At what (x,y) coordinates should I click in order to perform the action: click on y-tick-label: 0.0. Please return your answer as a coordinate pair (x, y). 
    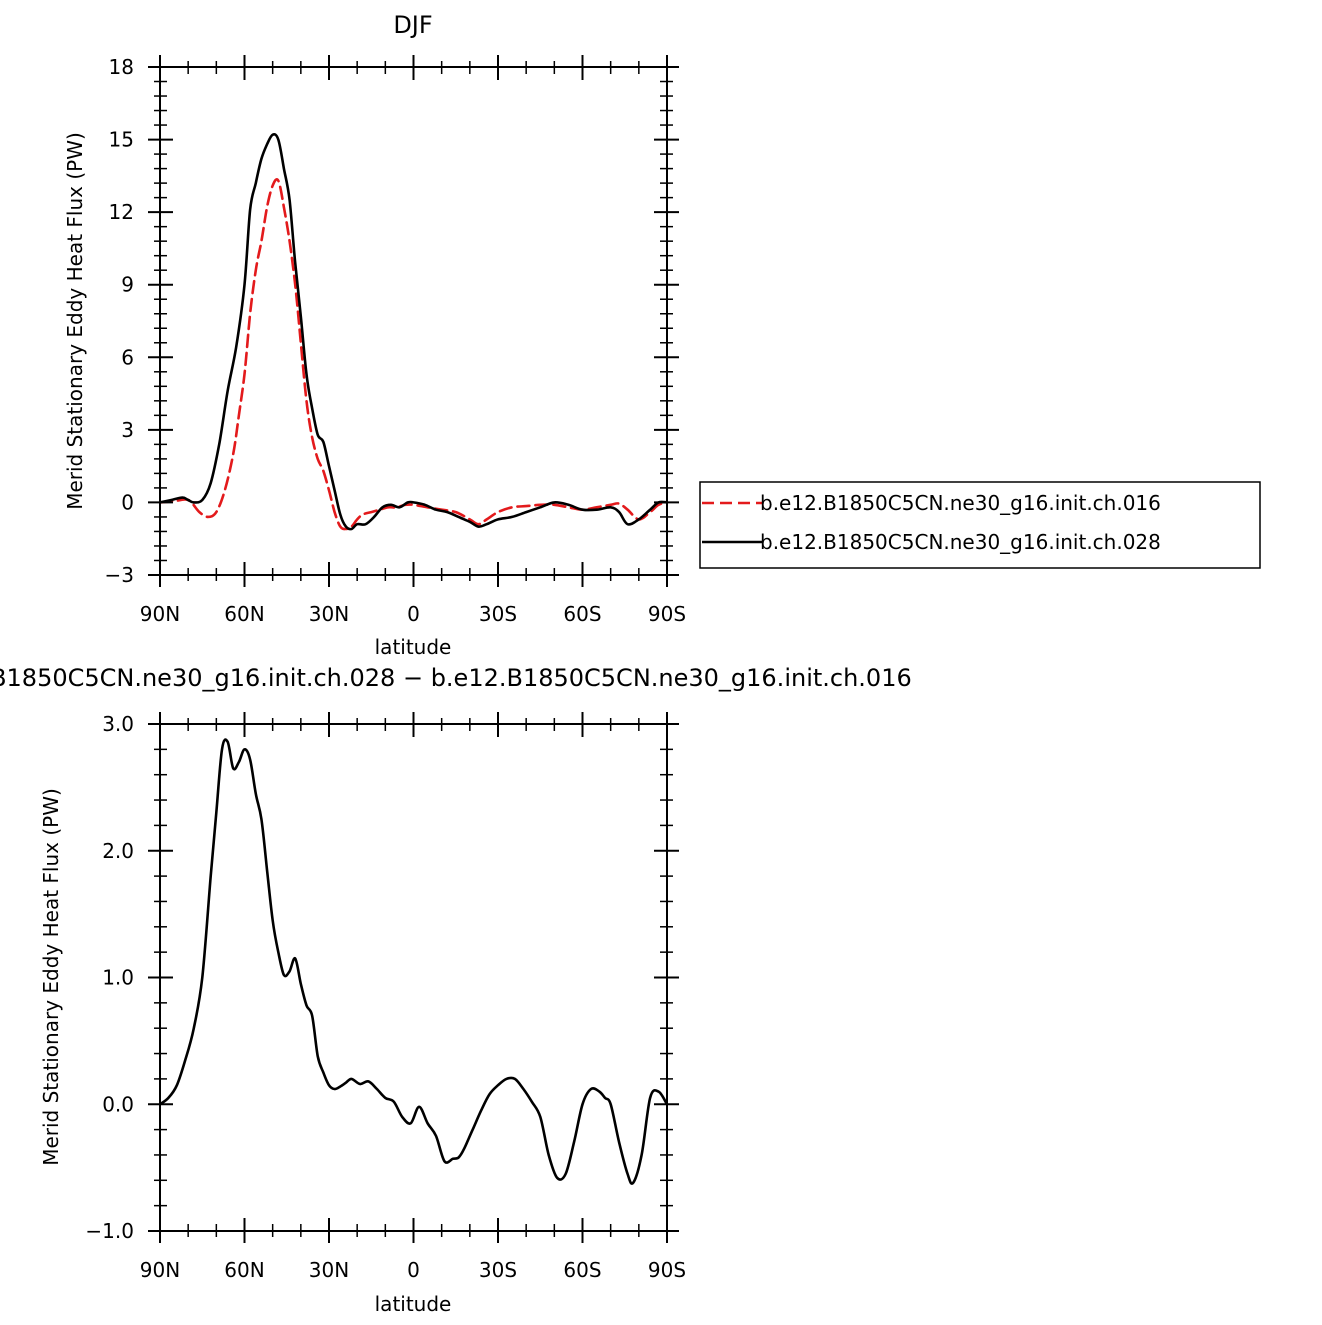
    Looking at the image, I should click on (118, 1104).